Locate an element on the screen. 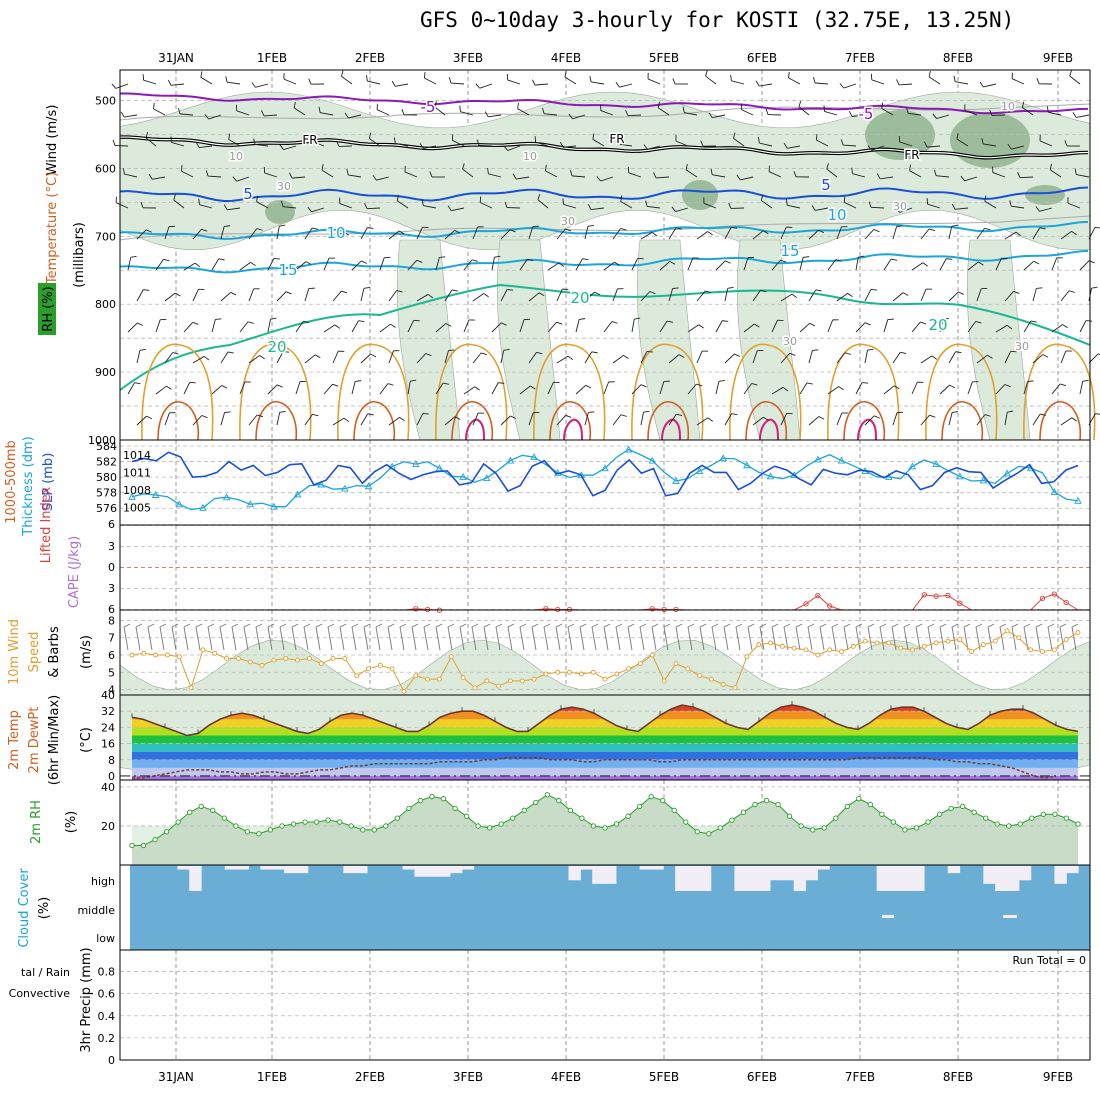 This screenshot has height=1100, width=1100. label-rh10-2: 10 is located at coordinates (1008, 106).